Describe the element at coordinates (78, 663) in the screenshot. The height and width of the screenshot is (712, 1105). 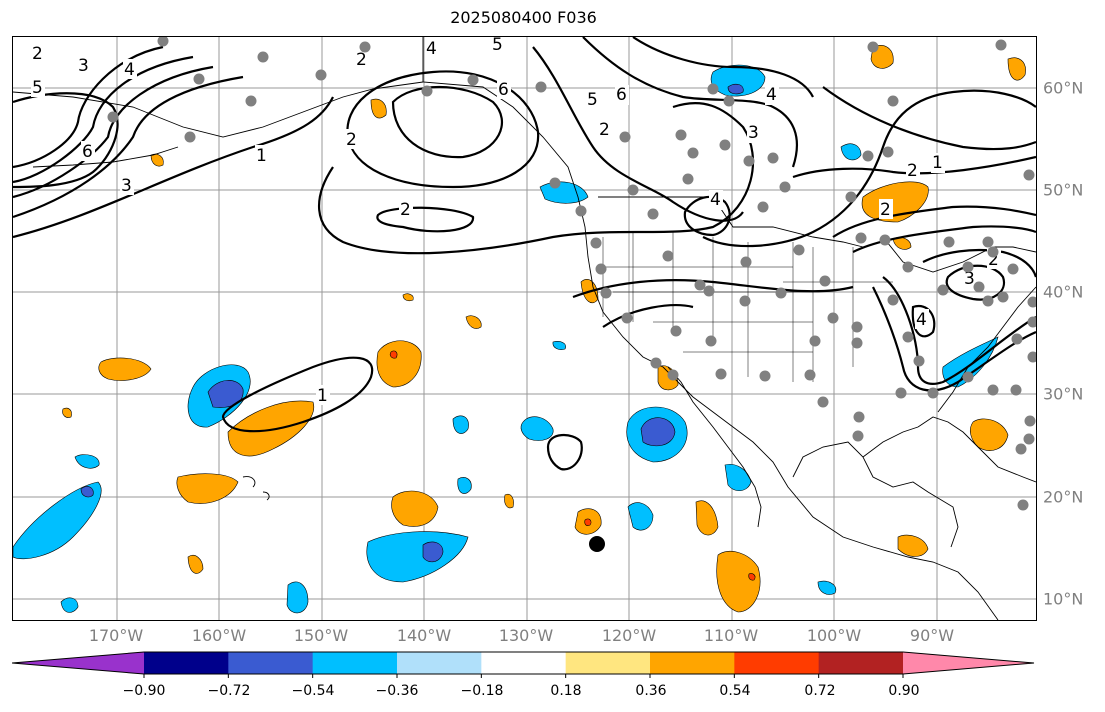
I see `colorbar-extend-low` at that location.